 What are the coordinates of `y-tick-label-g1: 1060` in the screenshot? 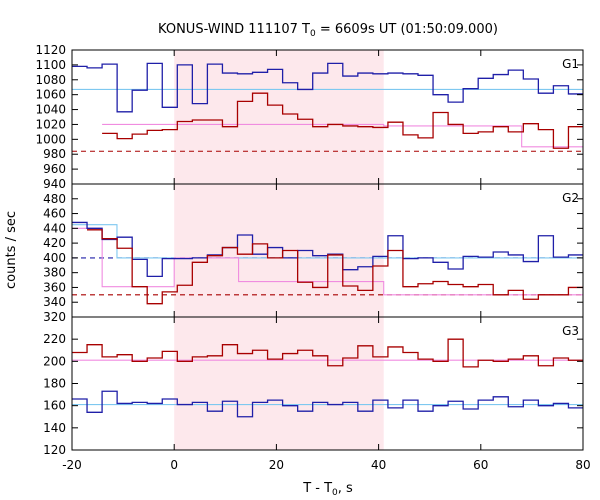 It's located at (50, 95).